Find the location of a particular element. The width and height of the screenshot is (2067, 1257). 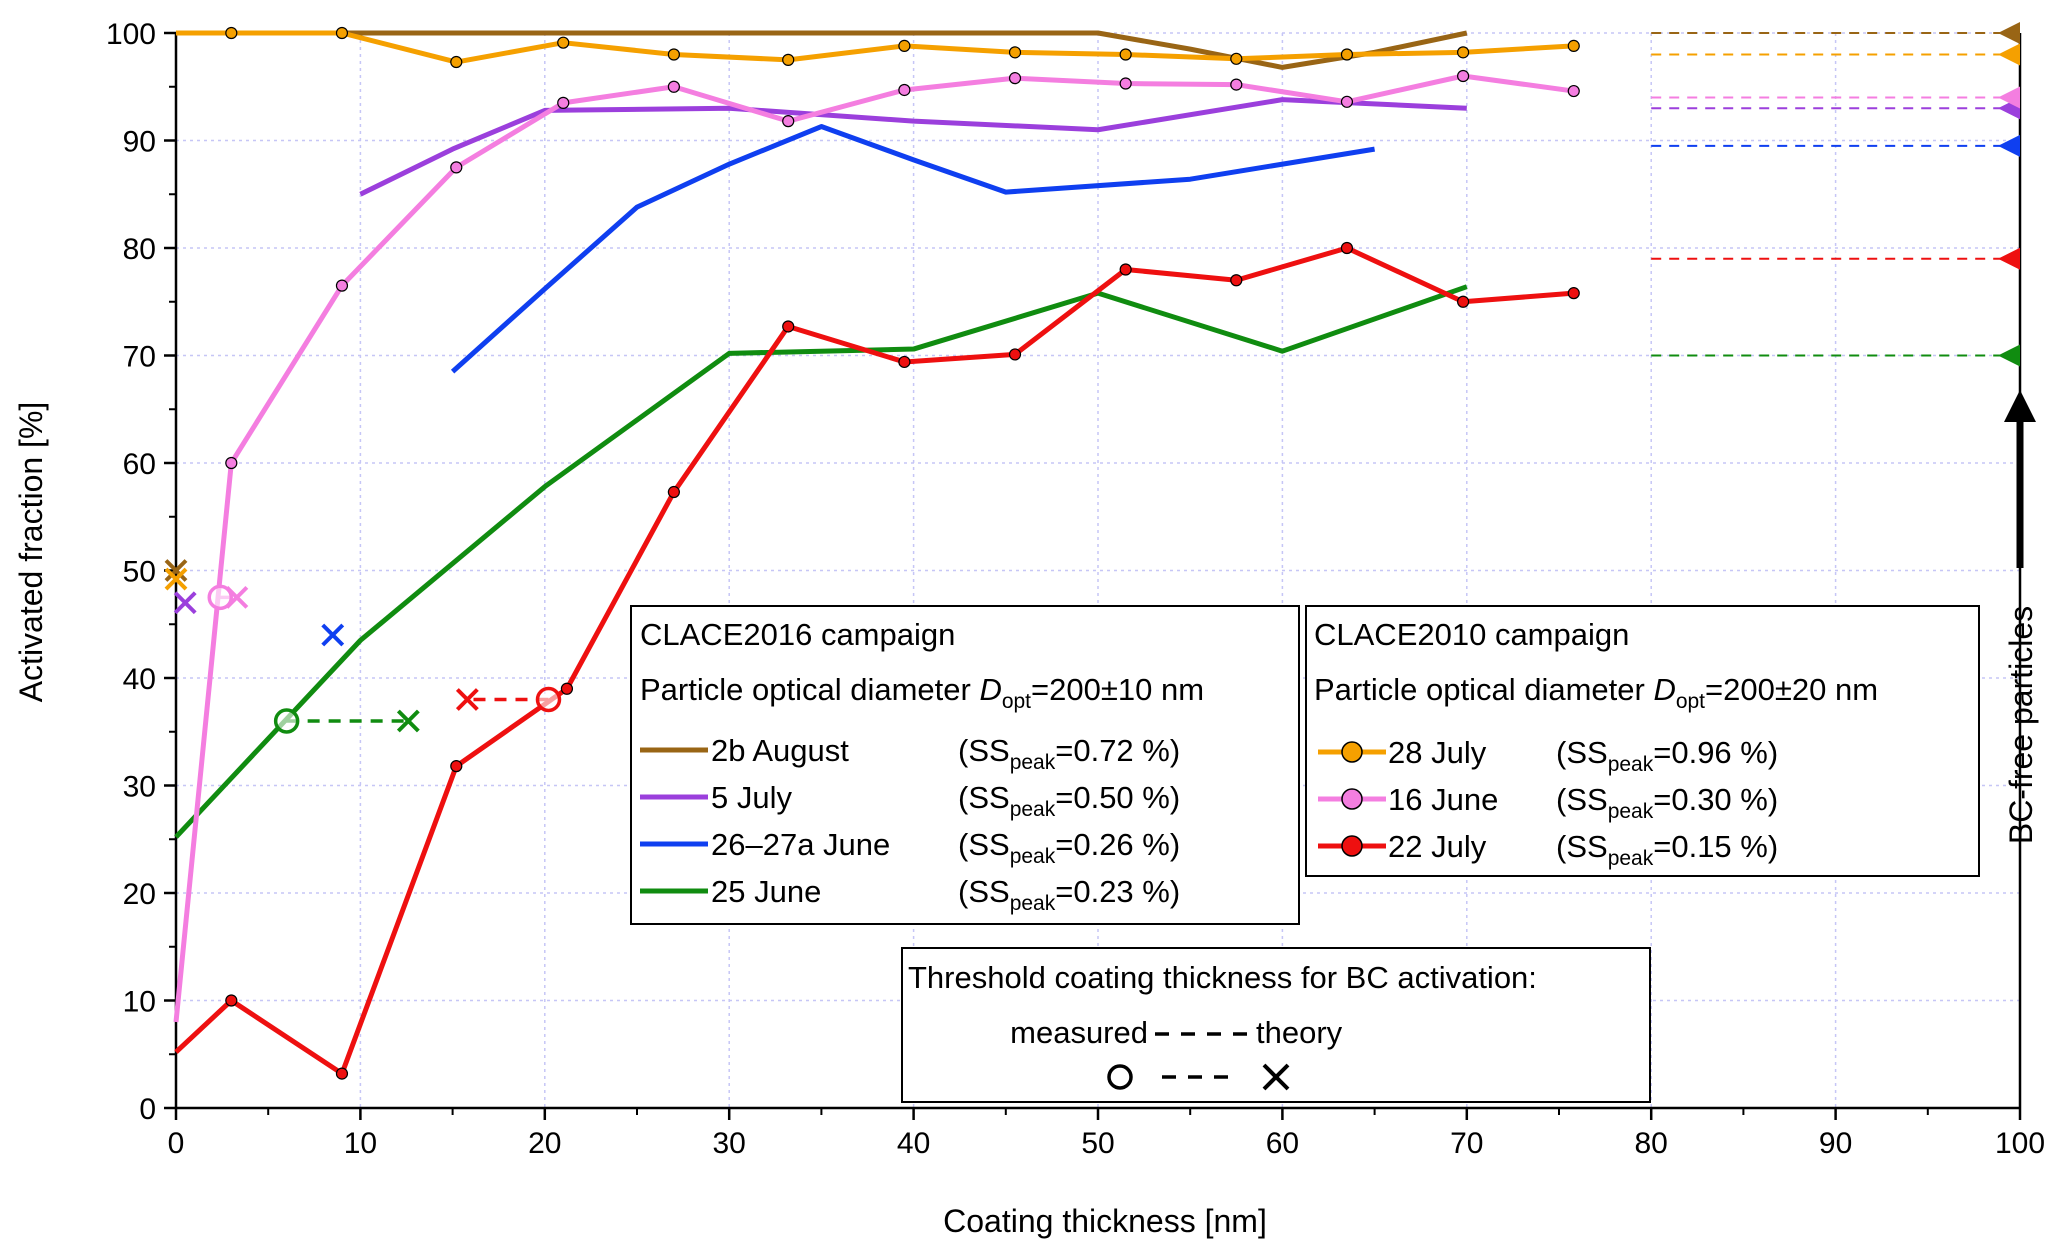

series-line-26-27a-june is located at coordinates (913, 249).